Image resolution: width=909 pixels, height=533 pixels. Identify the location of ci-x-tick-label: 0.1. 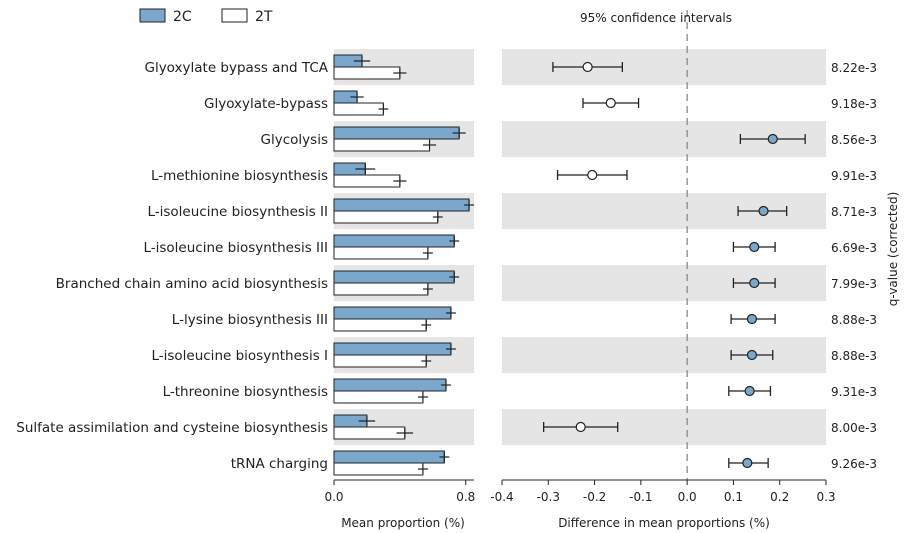
(733, 497).